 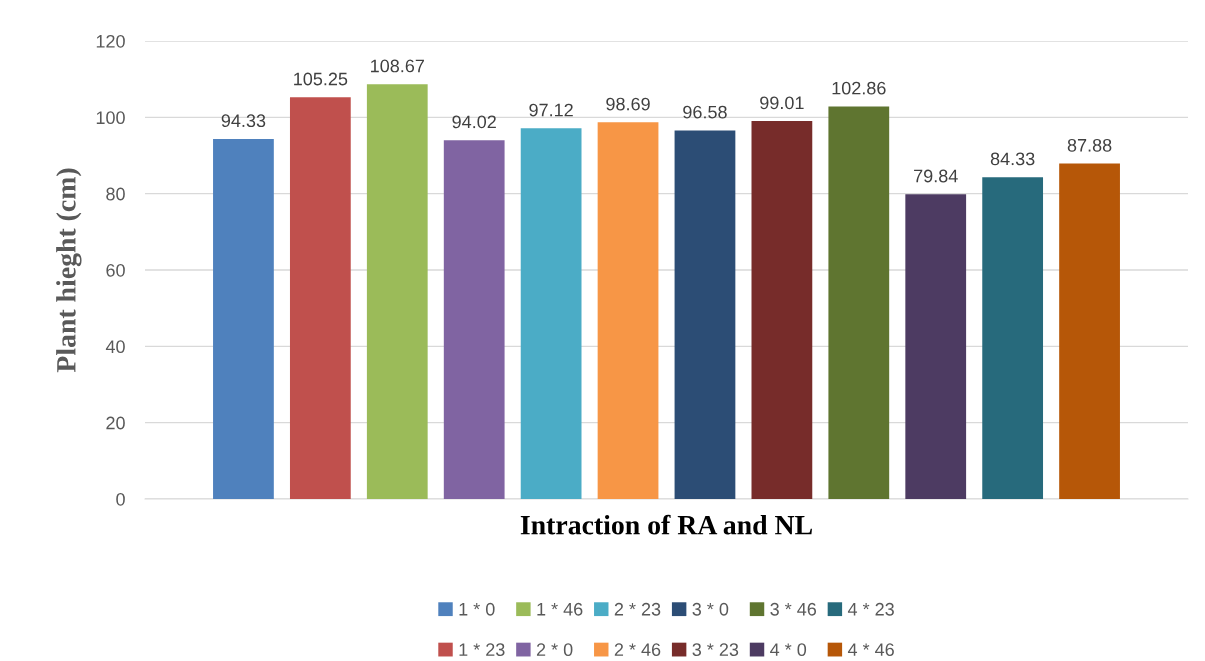 What do you see at coordinates (321, 79) in the screenshot?
I see `data-label: 105.25` at bounding box center [321, 79].